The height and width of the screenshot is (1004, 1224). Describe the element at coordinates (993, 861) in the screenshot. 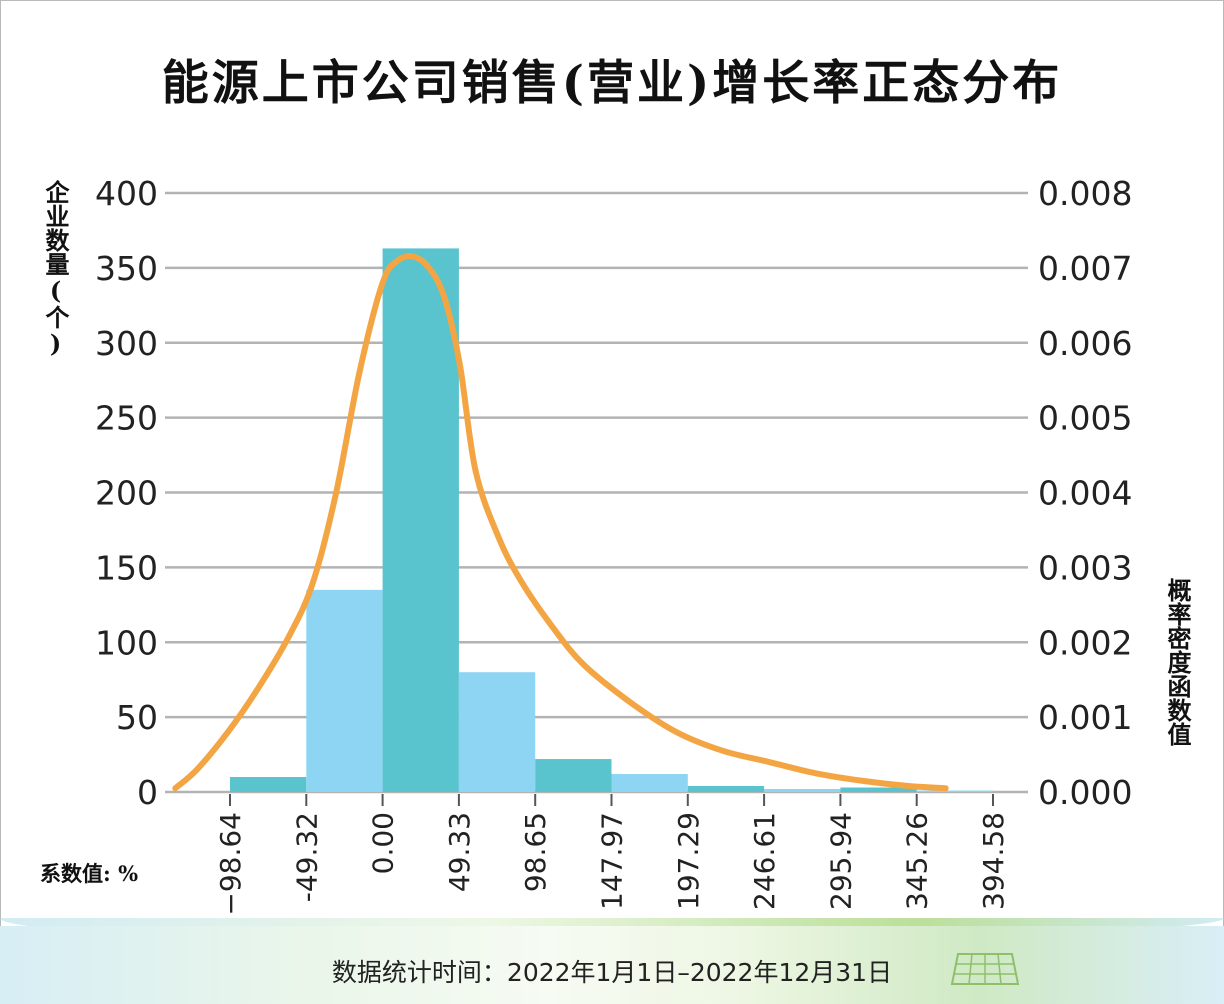

I see `x-tick-label: 394.58` at that location.